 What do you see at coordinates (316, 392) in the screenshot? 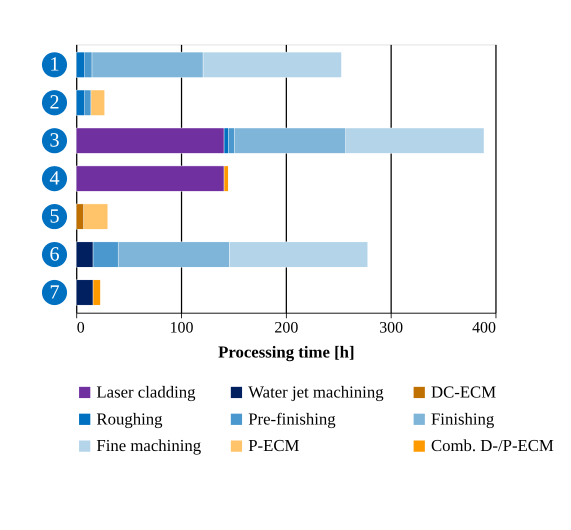
I see `legend-label: Water jet machining` at bounding box center [316, 392].